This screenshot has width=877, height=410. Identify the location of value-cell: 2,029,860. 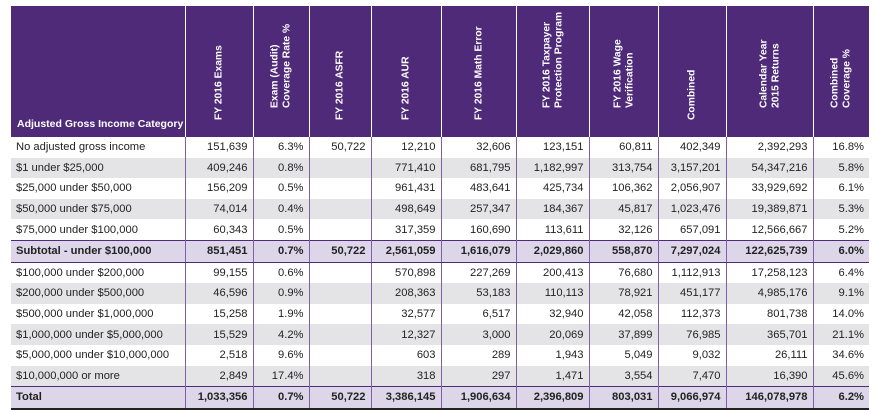
(552, 251).